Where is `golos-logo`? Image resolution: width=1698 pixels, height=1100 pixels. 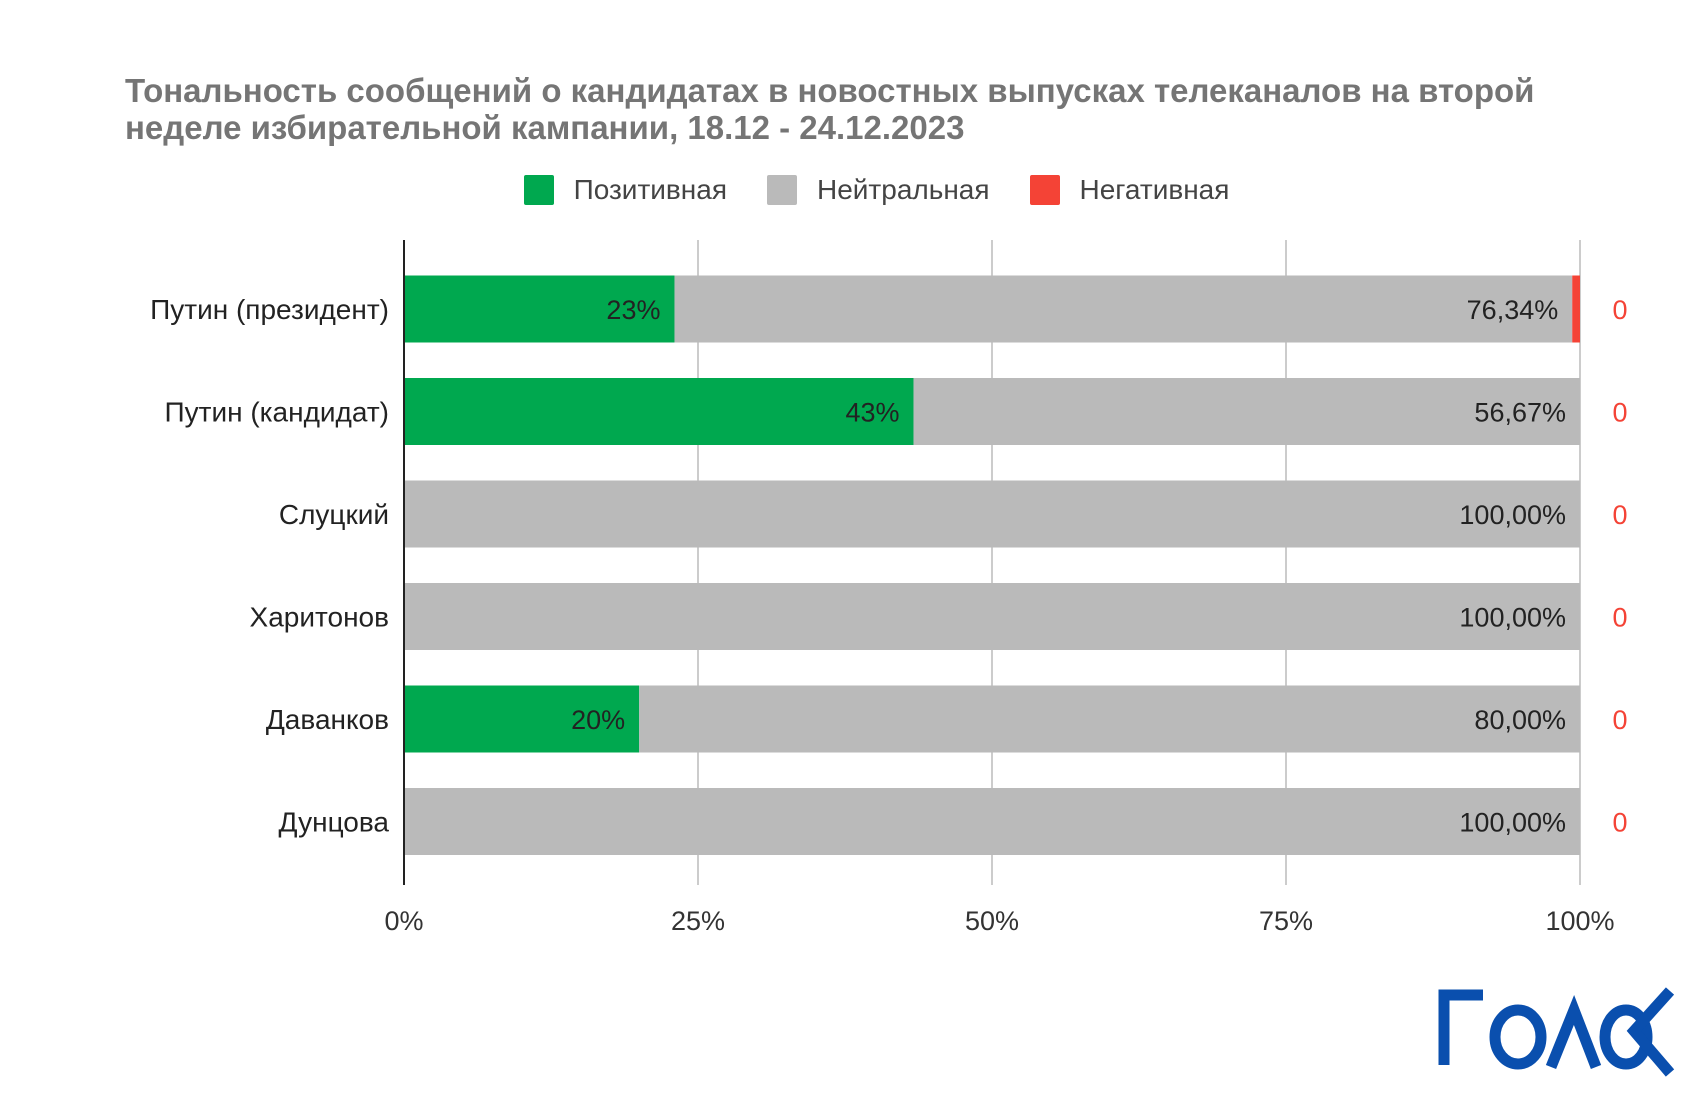
golos-logo is located at coordinates (1556, 1032).